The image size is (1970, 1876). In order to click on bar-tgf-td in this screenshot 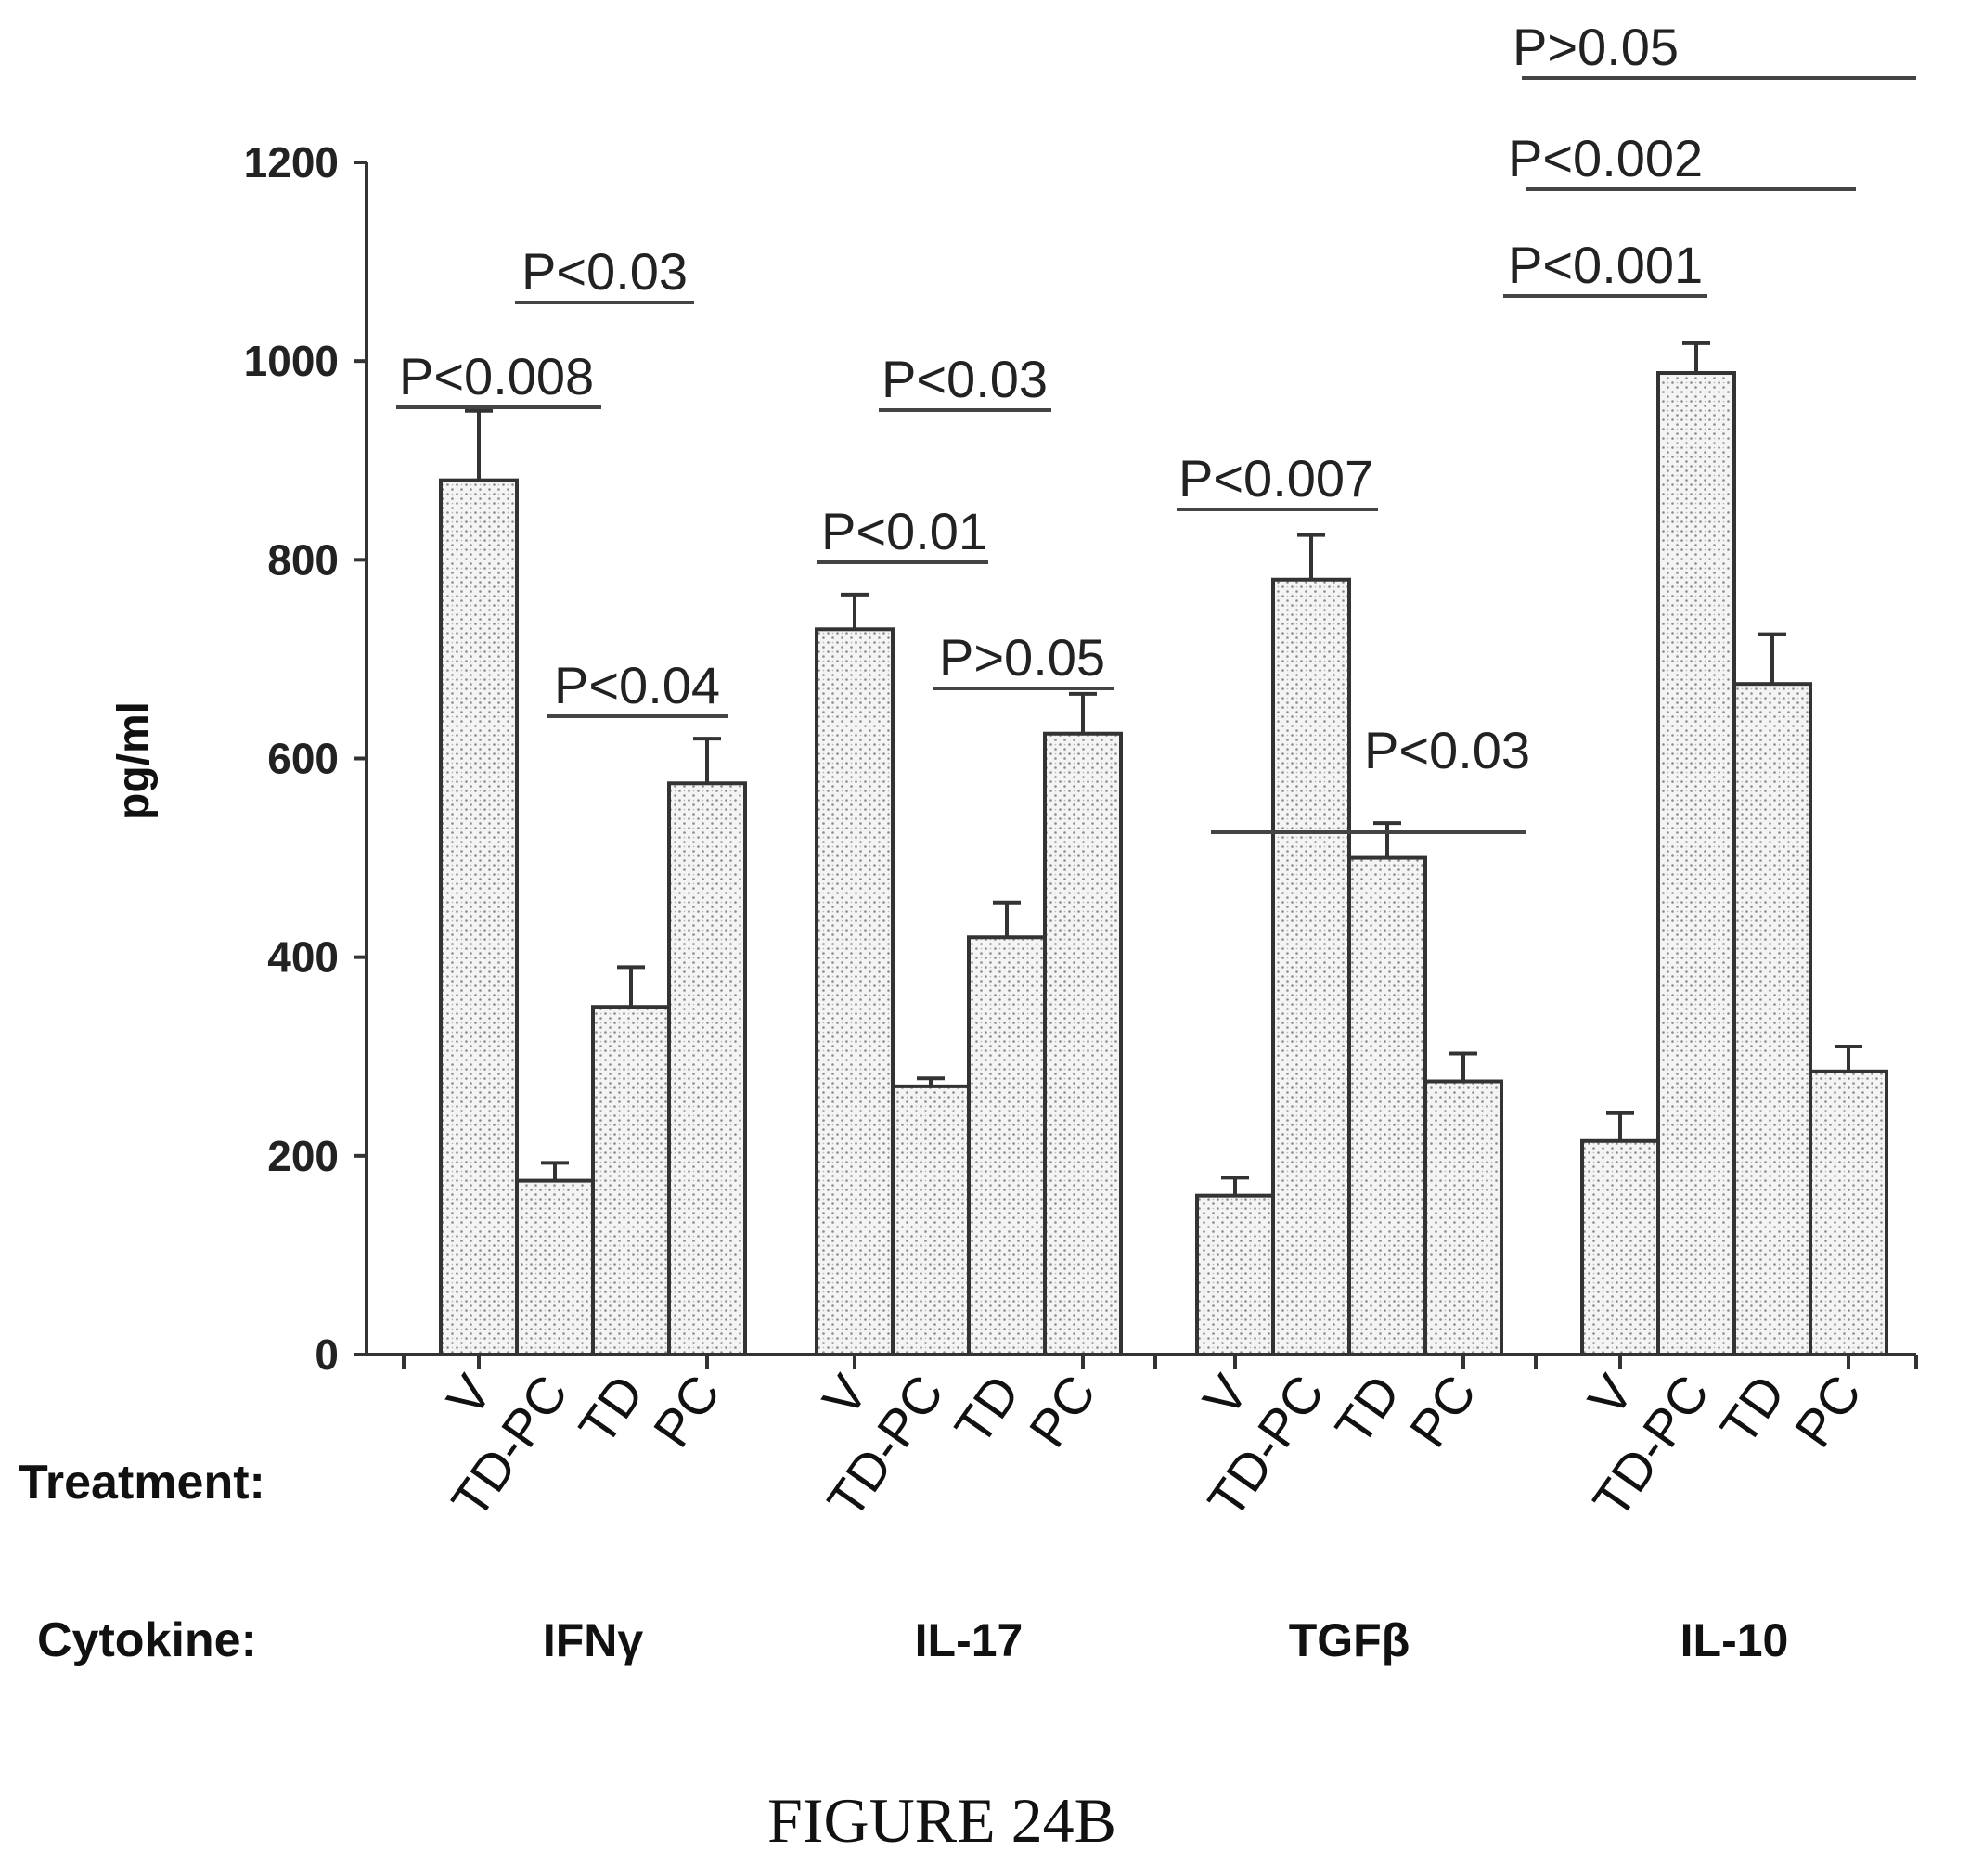, I will do `click(1387, 1105)`.